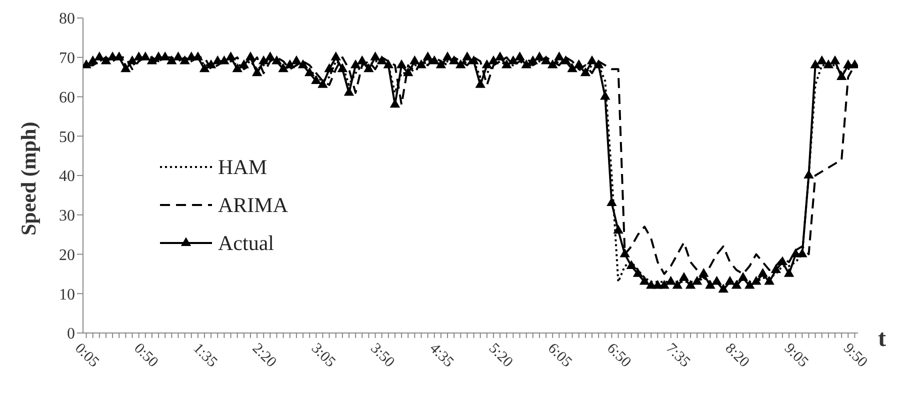 This screenshot has width=909, height=420. Describe the element at coordinates (67, 216) in the screenshot. I see `y-tick-label: 30` at that location.